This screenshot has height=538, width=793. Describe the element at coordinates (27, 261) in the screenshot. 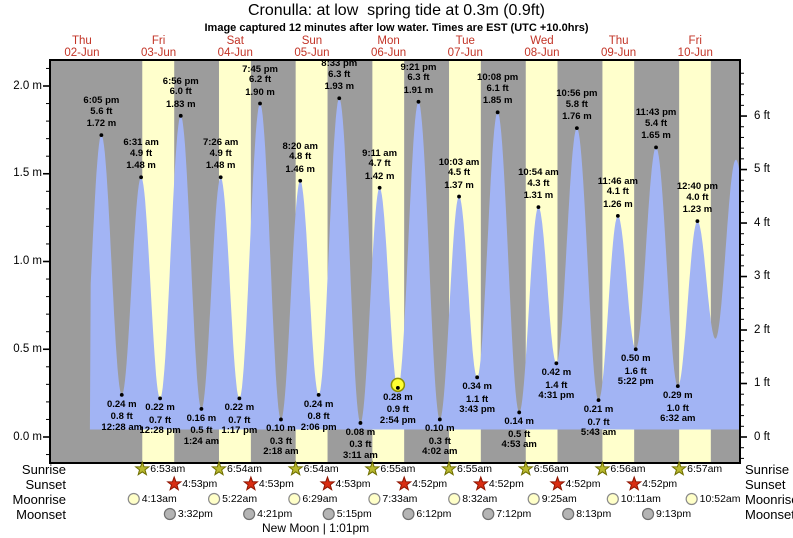

I see `y-axis-label-m: 1.0 m` at that location.